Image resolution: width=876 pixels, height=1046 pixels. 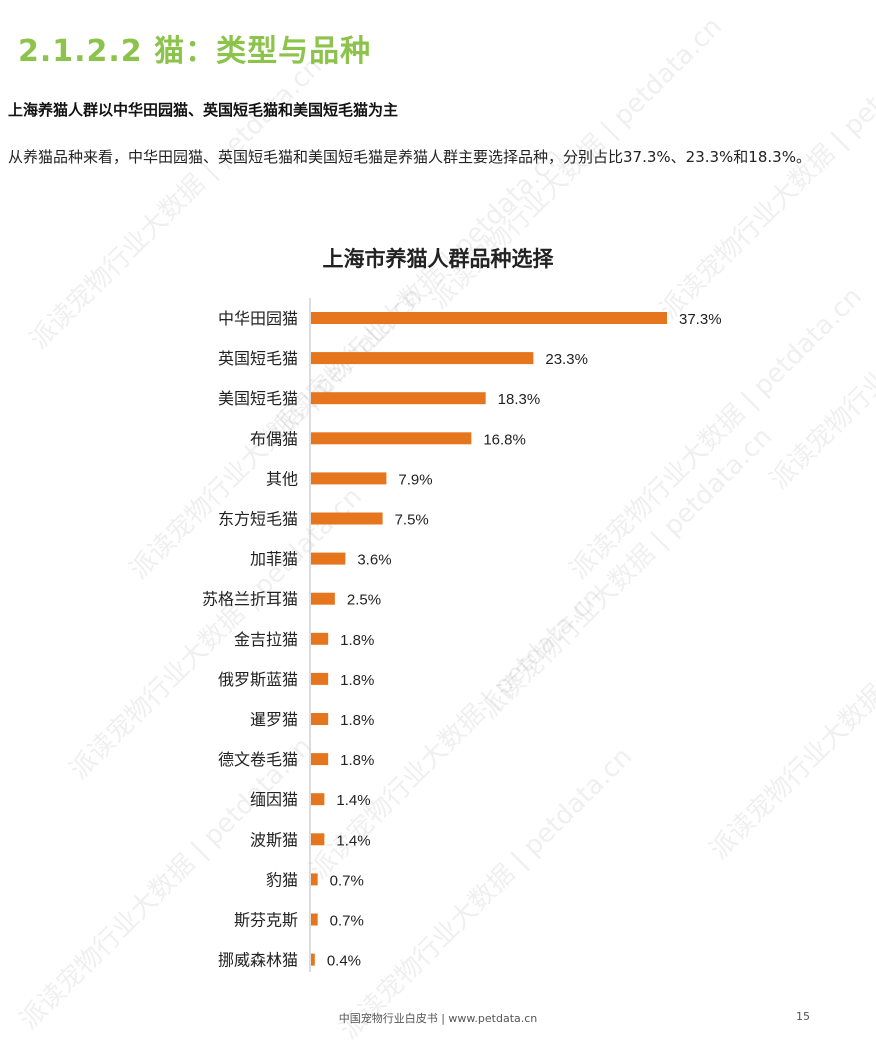 What do you see at coordinates (438, 259) in the screenshot?
I see `chart-title: 上海市养猫人群品种选择` at bounding box center [438, 259].